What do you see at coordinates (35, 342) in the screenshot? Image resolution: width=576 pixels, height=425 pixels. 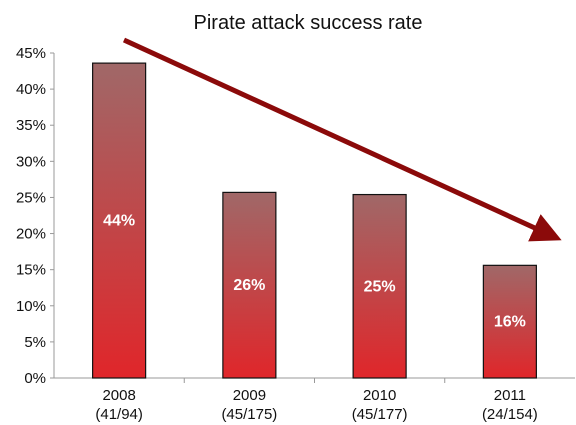 I see `y-tick-label: 5%` at bounding box center [35, 342].